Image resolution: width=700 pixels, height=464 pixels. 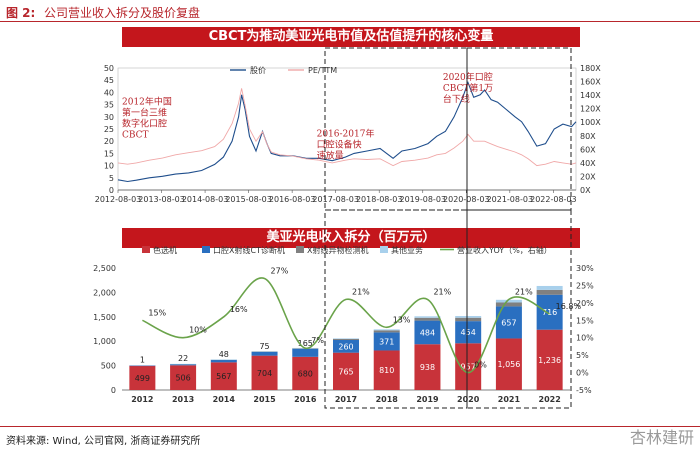 What do you see at coordinates (305, 399) in the screenshot?
I see `x-tick-label: 2016` at bounding box center [305, 399].